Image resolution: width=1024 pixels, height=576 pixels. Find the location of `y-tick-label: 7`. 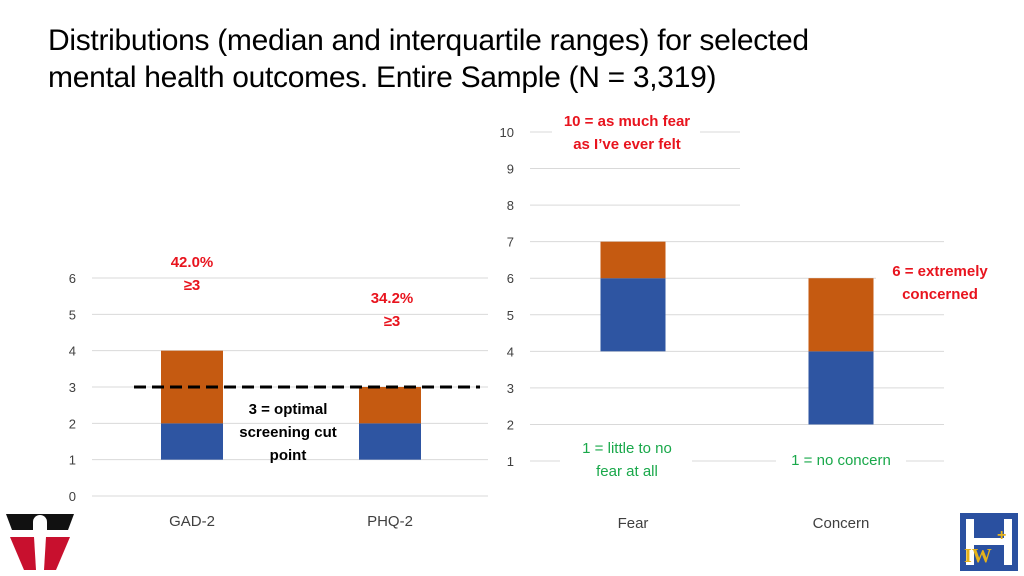

y-tick-label: 7 is located at coordinates (510, 242).